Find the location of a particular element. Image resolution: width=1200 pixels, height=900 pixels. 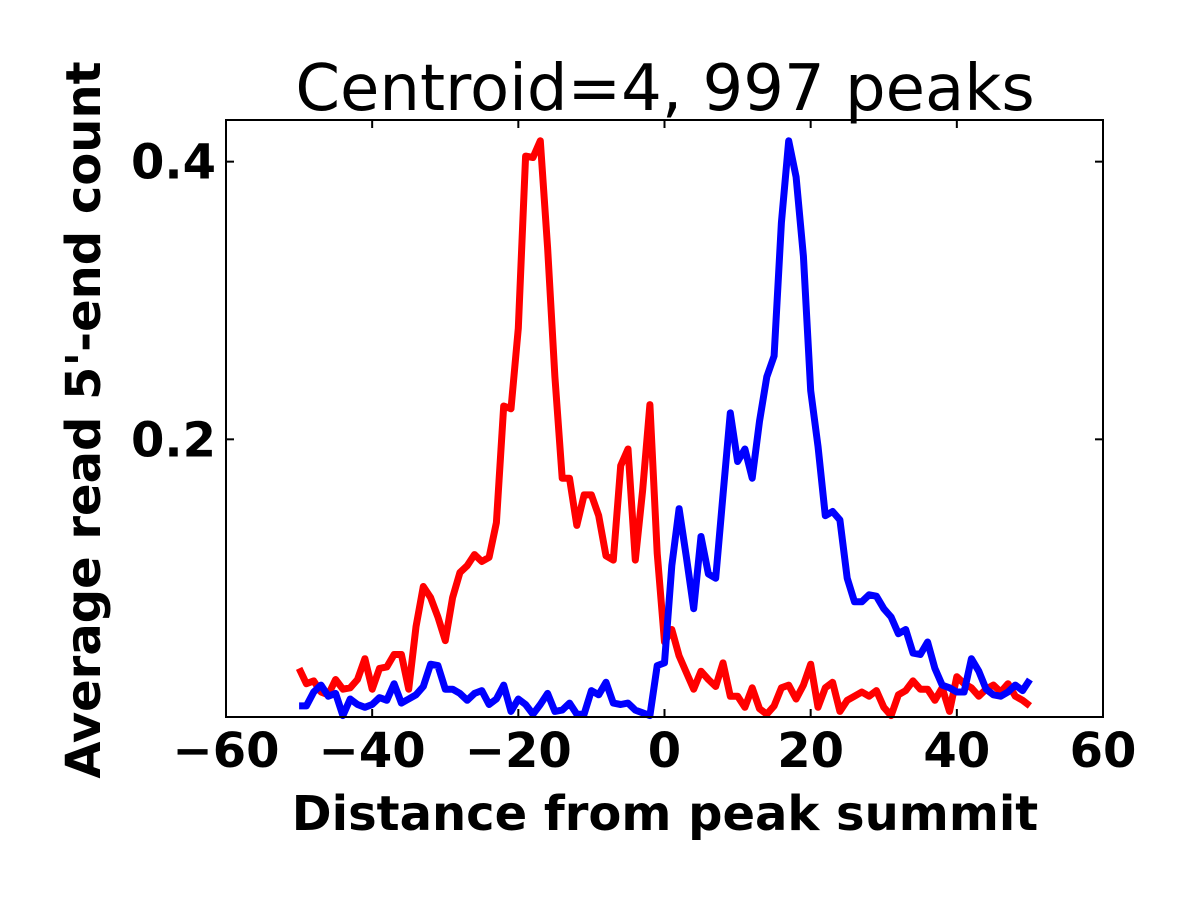

y-tick-label: 0.2 is located at coordinates (173, 440).